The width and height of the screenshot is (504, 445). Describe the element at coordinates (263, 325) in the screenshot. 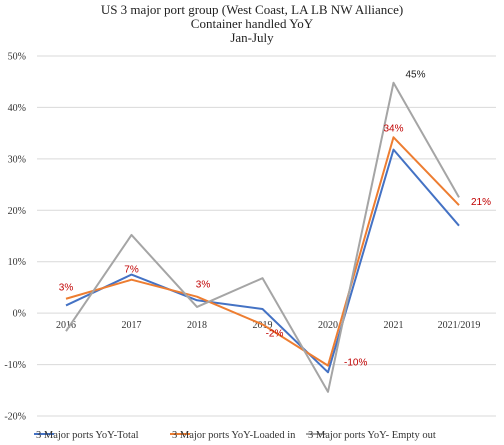

I see `x-tick-label: 2019` at that location.